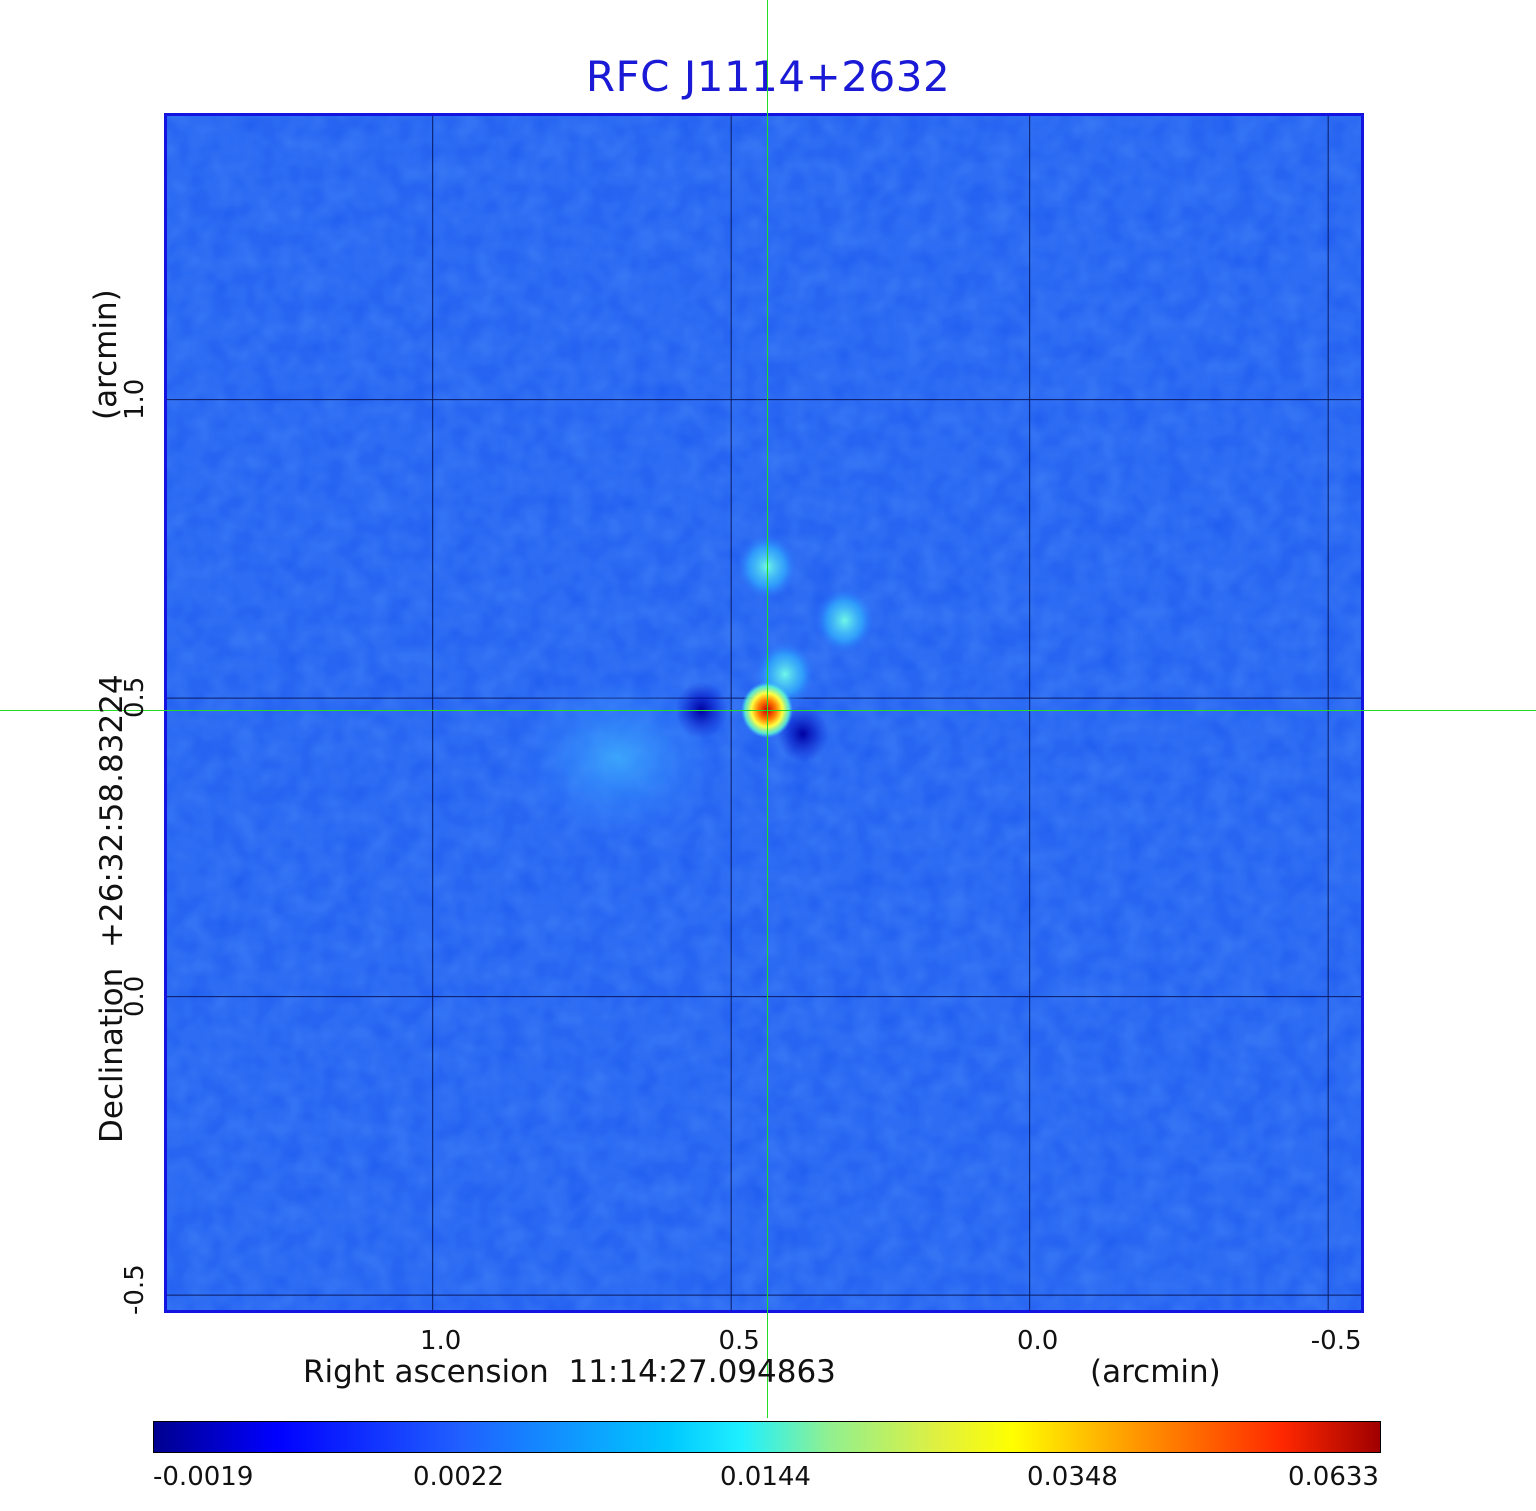 The height and width of the screenshot is (1511, 1536). I want to click on crosshair-horizontal, so click(768, 710).